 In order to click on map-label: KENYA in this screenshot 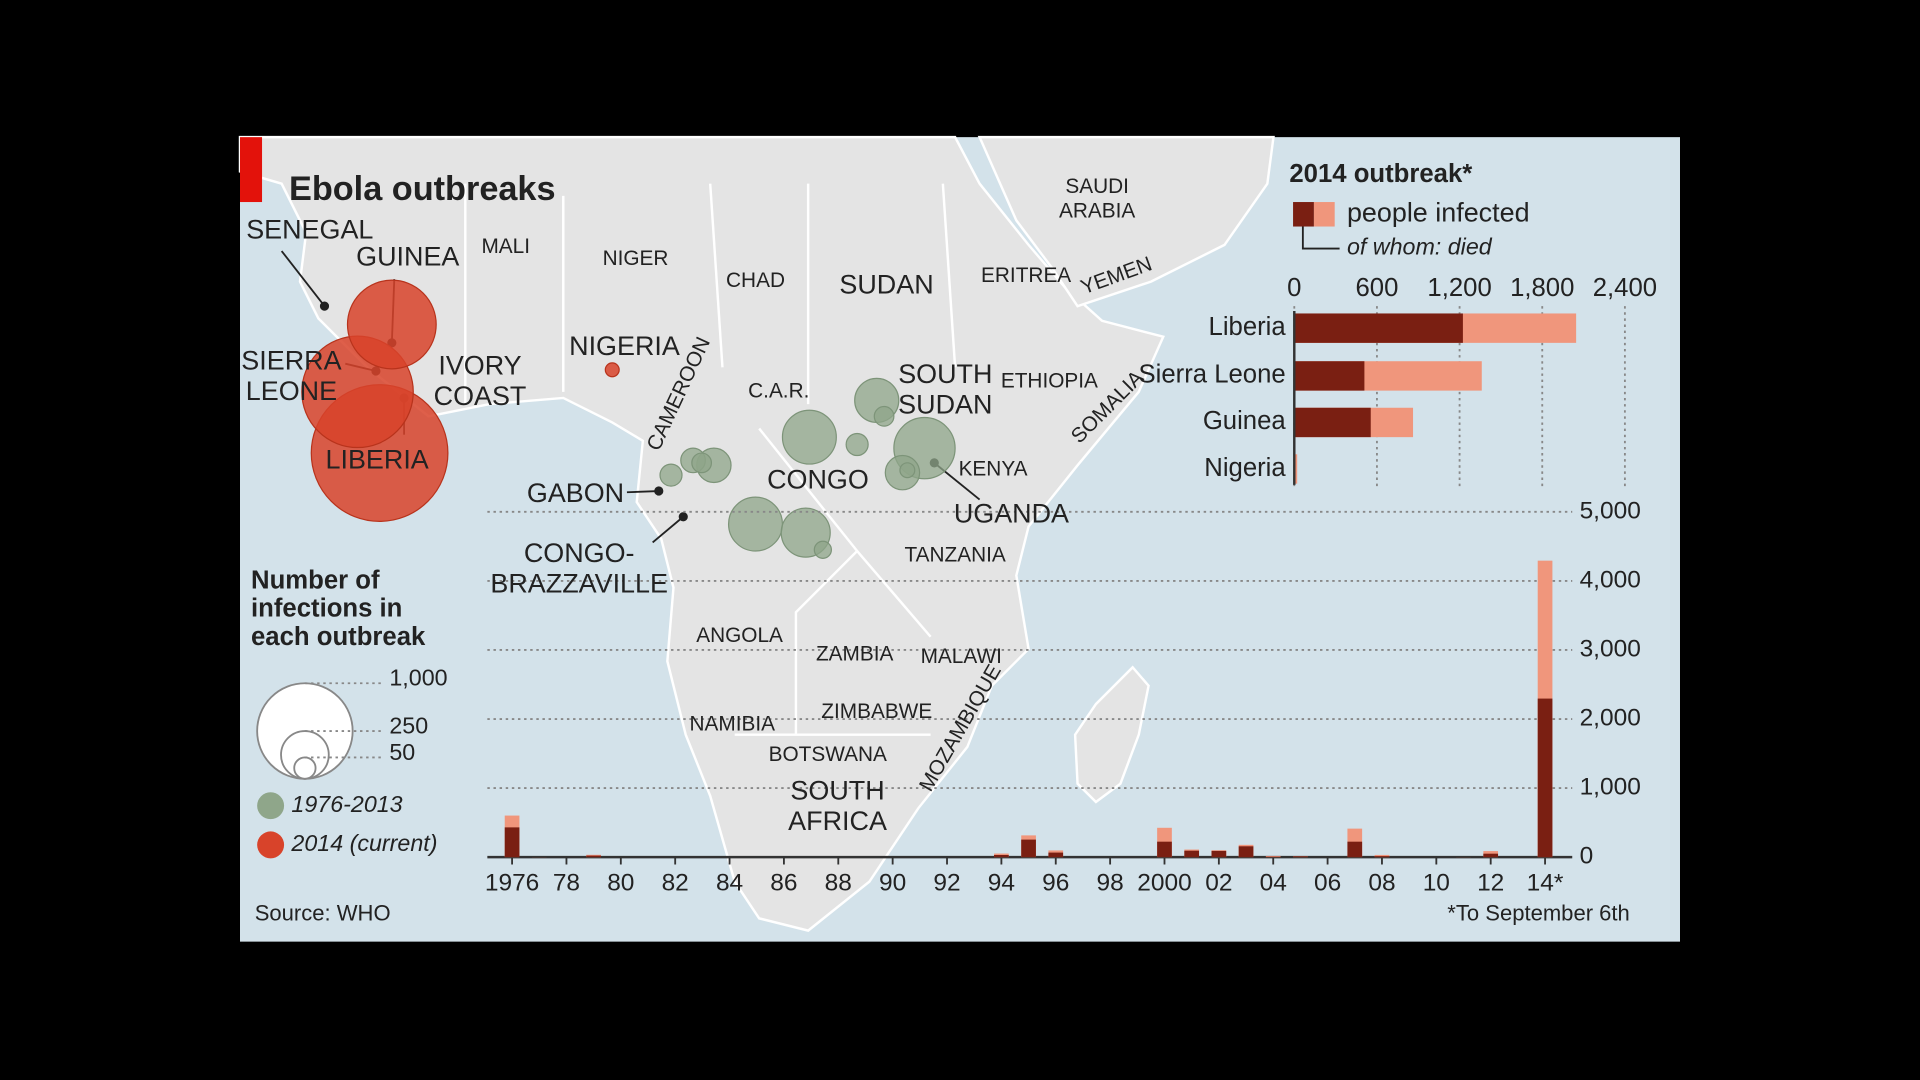, I will do `click(993, 469)`.